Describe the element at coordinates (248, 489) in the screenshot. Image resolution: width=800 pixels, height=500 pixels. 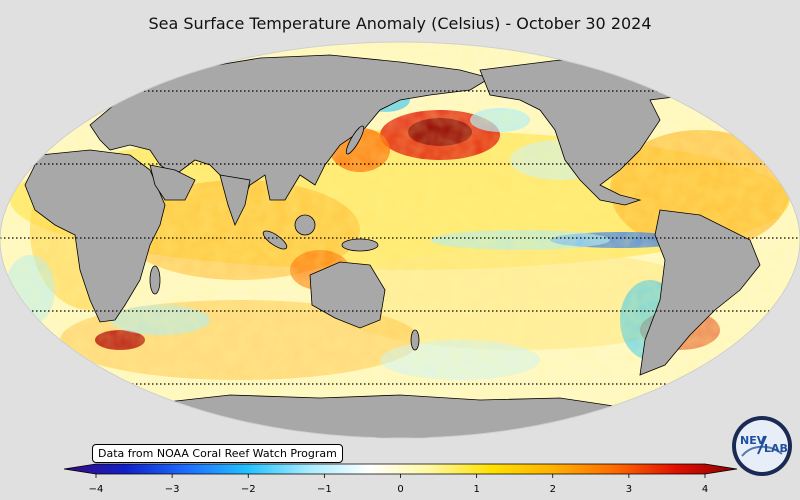
I see `colorbar-tick-label: −2` at that location.